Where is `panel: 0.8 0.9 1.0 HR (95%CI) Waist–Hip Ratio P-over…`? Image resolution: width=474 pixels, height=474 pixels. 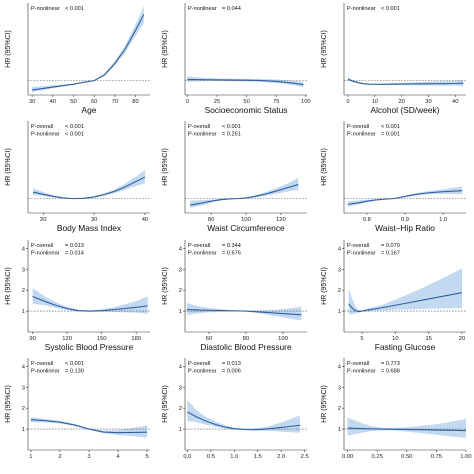
panel: 0.8 0.9 1.0 HR (95%CI) Waist–Hip Ratio P-over… is located at coordinates (393, 177).